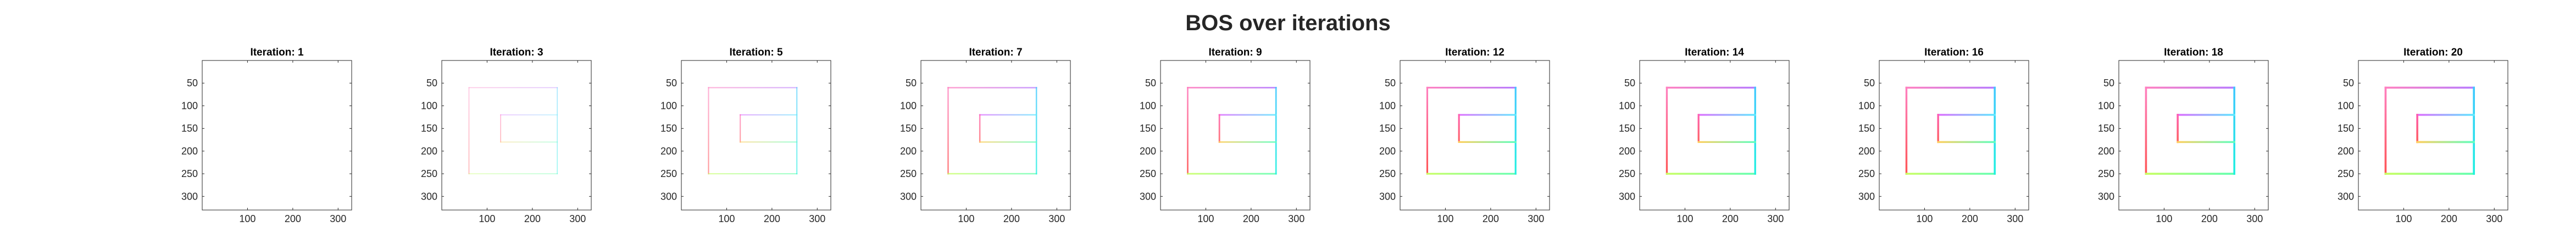  I want to click on panel-9: Iteration: 18 100 200 300 50 100 150 200 250 300, so click(2183, 135).